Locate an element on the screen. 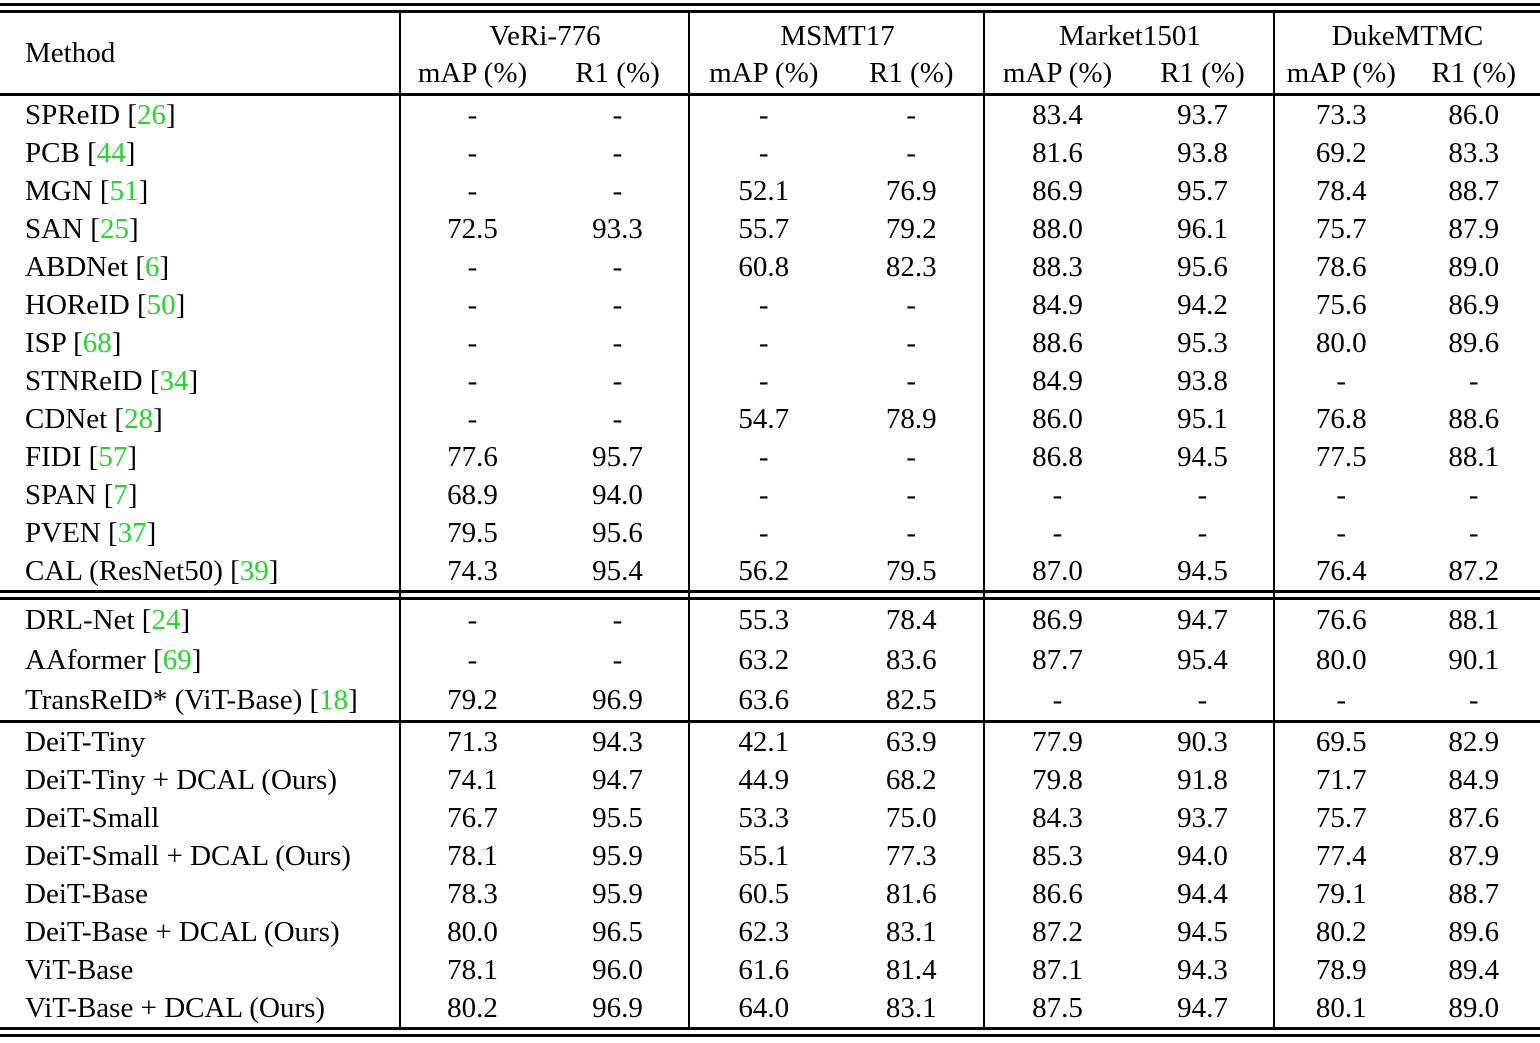 This screenshot has width=1540, height=1043. value-cell-veri-r1: 96.9 is located at coordinates (617, 700).